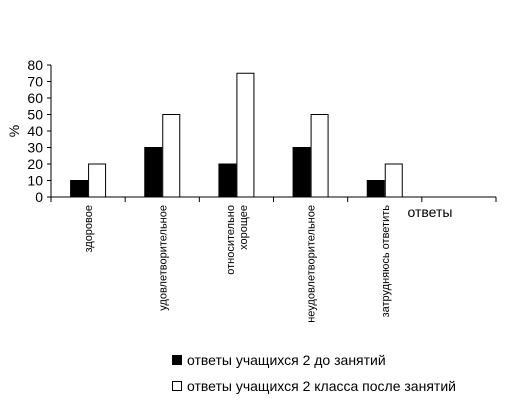 The width and height of the screenshot is (510, 404). Describe the element at coordinates (163, 258) in the screenshot. I see `x-category-label: удовлетворительное` at that location.